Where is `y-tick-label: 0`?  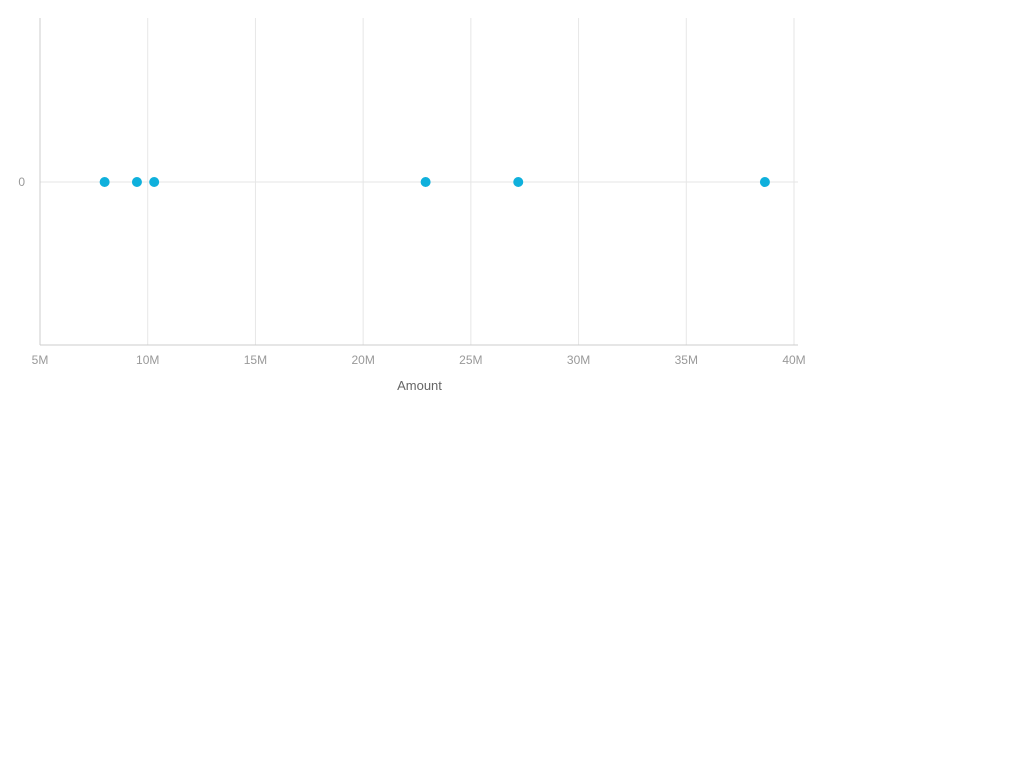 y-tick-label: 0 is located at coordinates (21, 182).